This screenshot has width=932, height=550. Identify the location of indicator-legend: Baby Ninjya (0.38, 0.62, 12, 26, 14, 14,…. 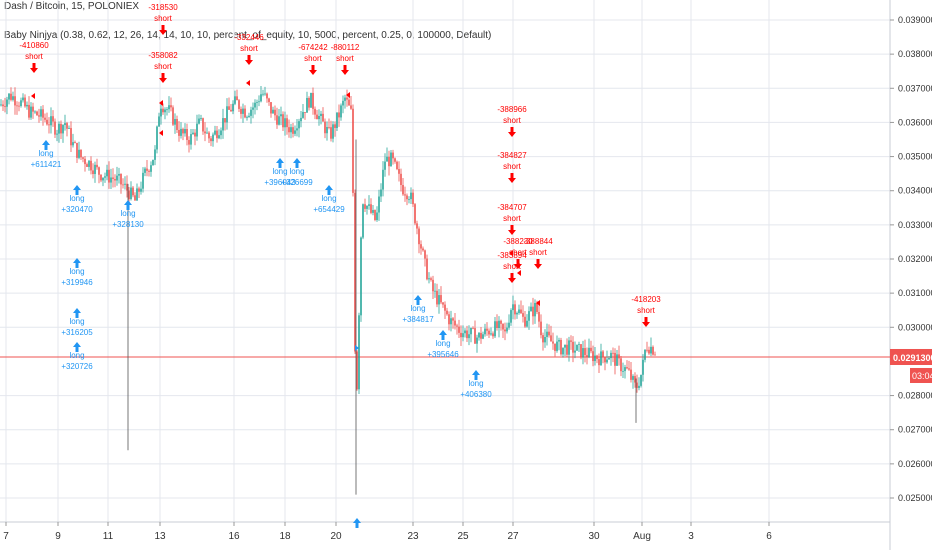
(248, 35).